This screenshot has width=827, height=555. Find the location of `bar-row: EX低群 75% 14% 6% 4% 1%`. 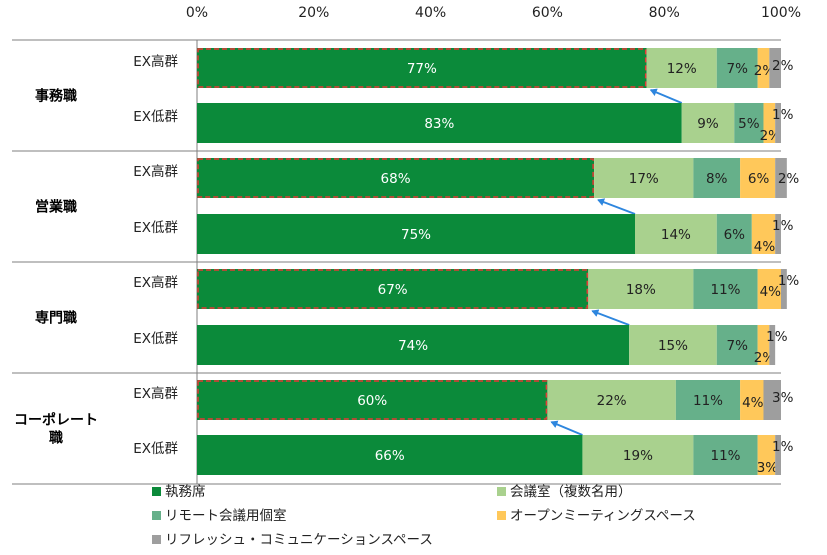

bar-row: EX低群 75% 14% 6% 4% 1% is located at coordinates (463, 234).